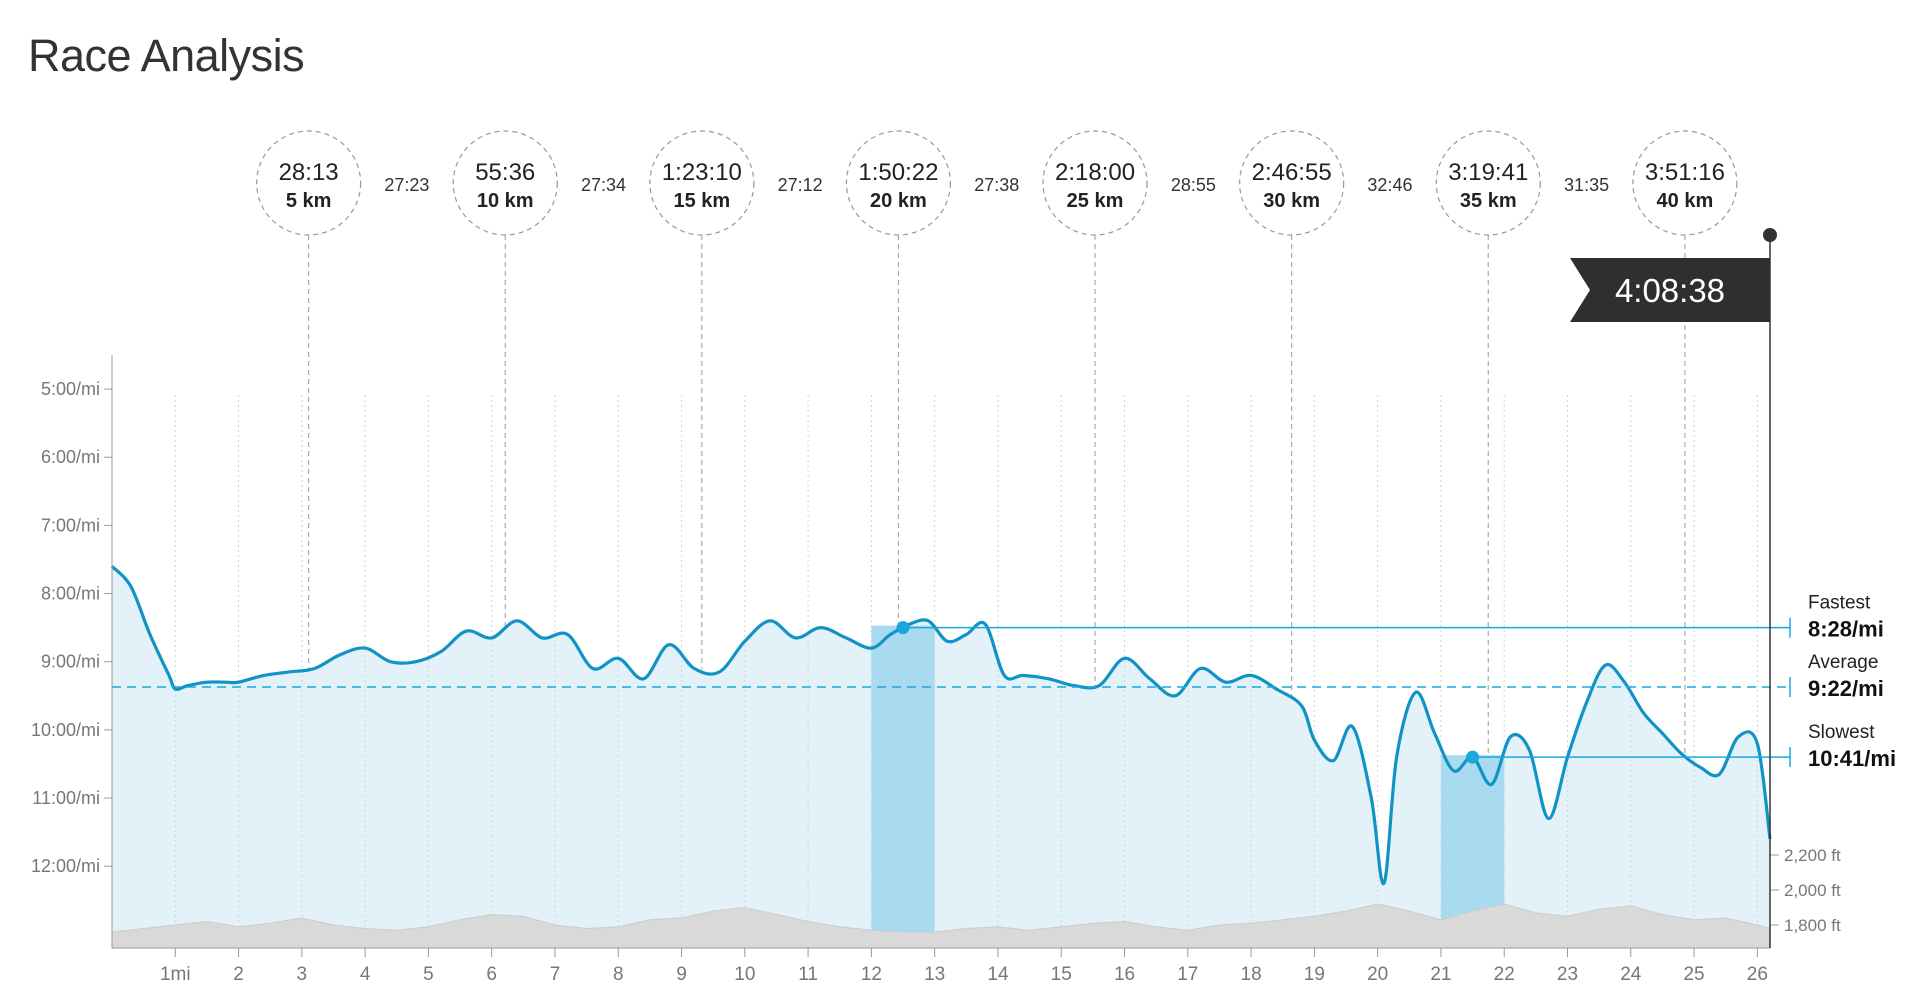  Describe the element at coordinates (681, 974) in the screenshot. I see `x-tick-label: 9` at that location.